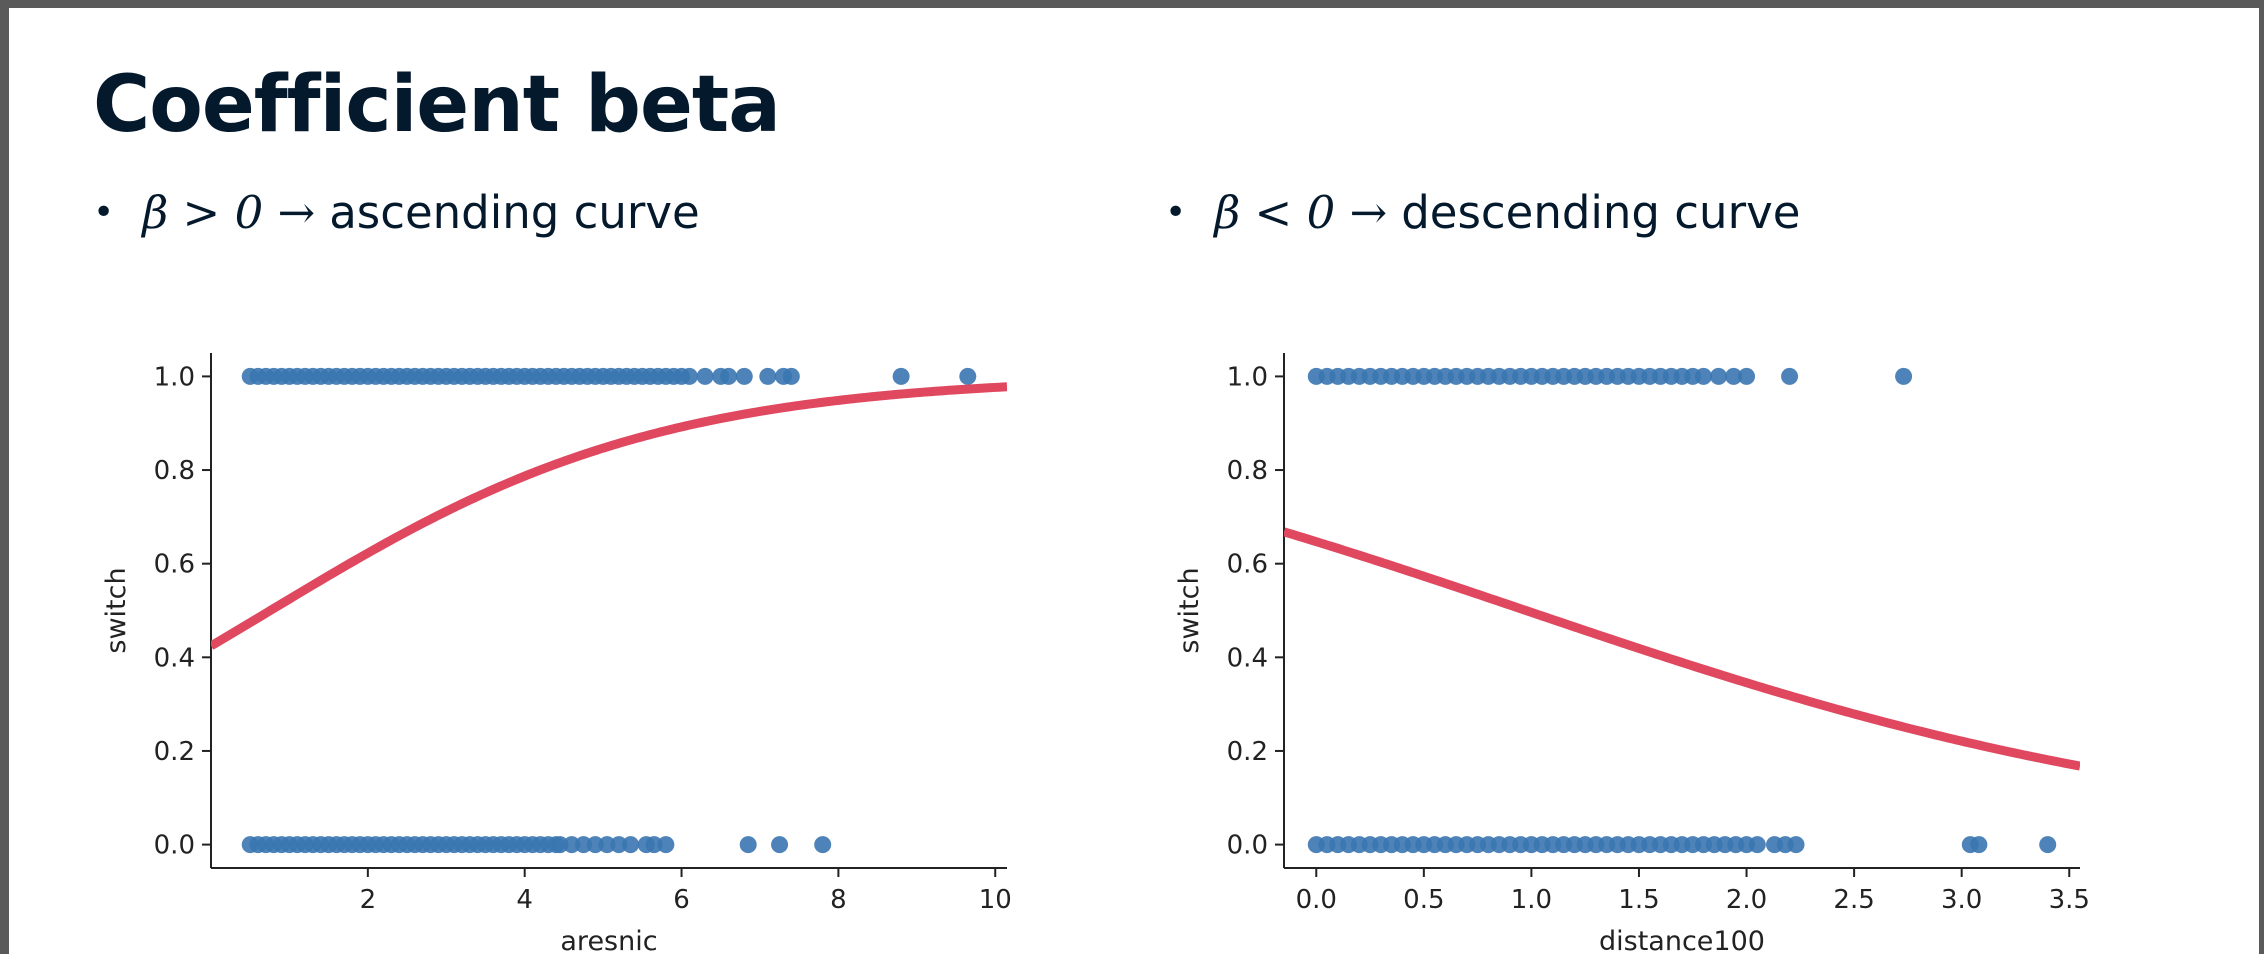  I want to click on bullet-math: β < 0 →, so click(1301, 212).